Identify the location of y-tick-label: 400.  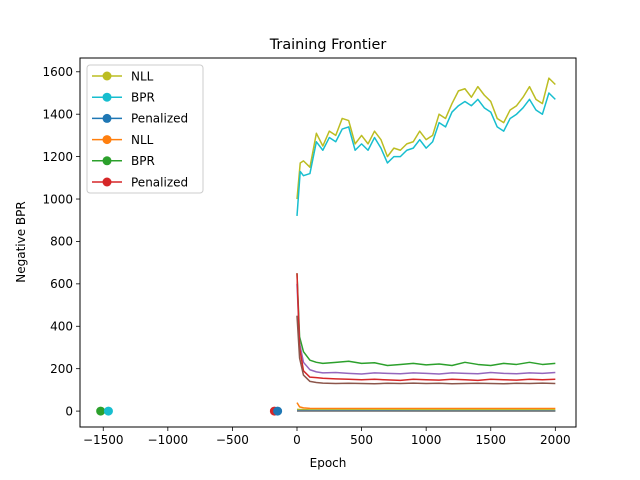
(61, 327).